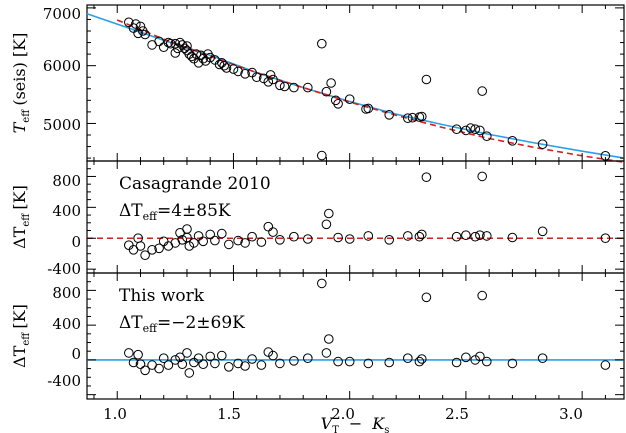  I want to click on middle-y-axis-label: ΔTeff[K], so click(21, 217).